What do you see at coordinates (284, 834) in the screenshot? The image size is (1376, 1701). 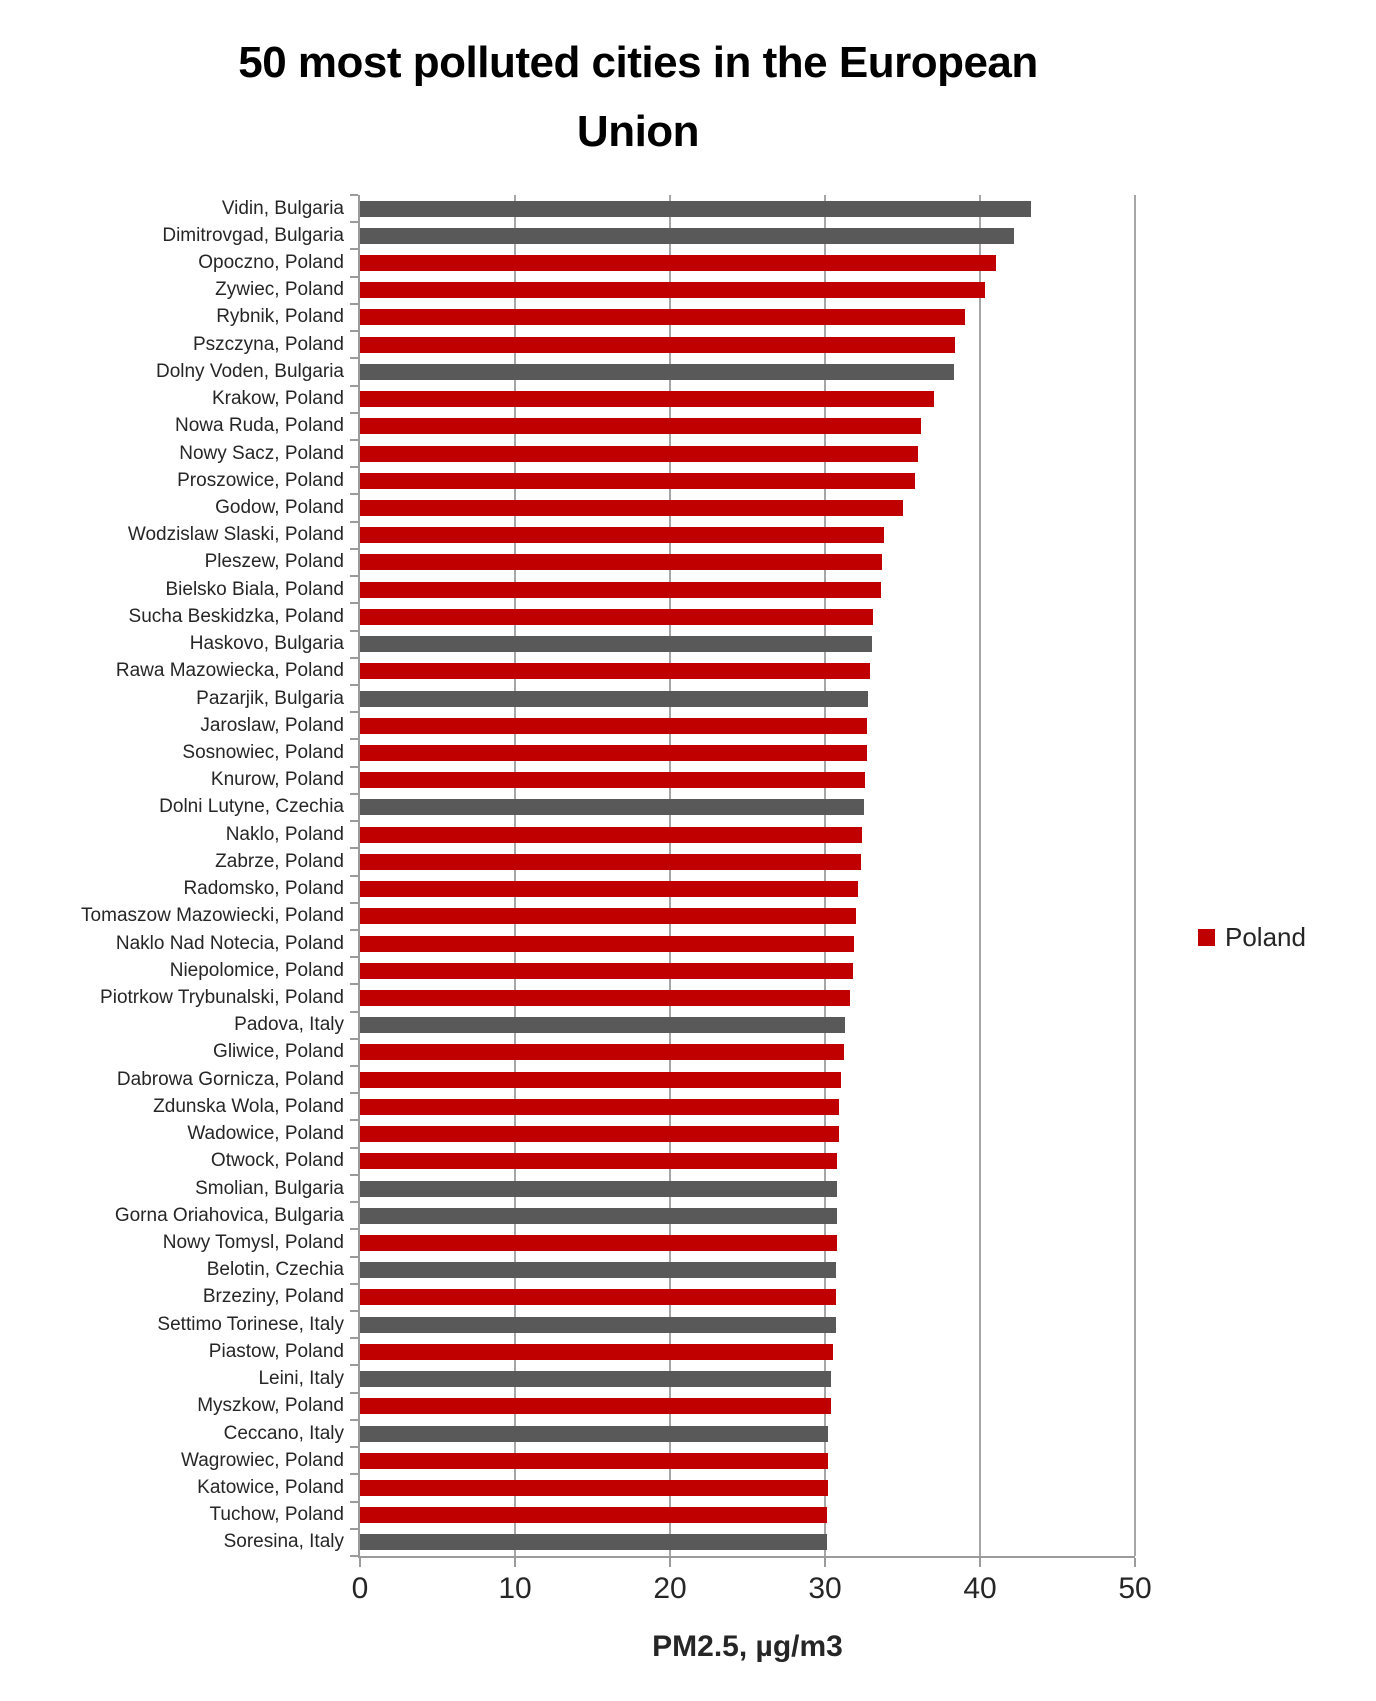 I see `category-label: Naklo, Poland` at bounding box center [284, 834].